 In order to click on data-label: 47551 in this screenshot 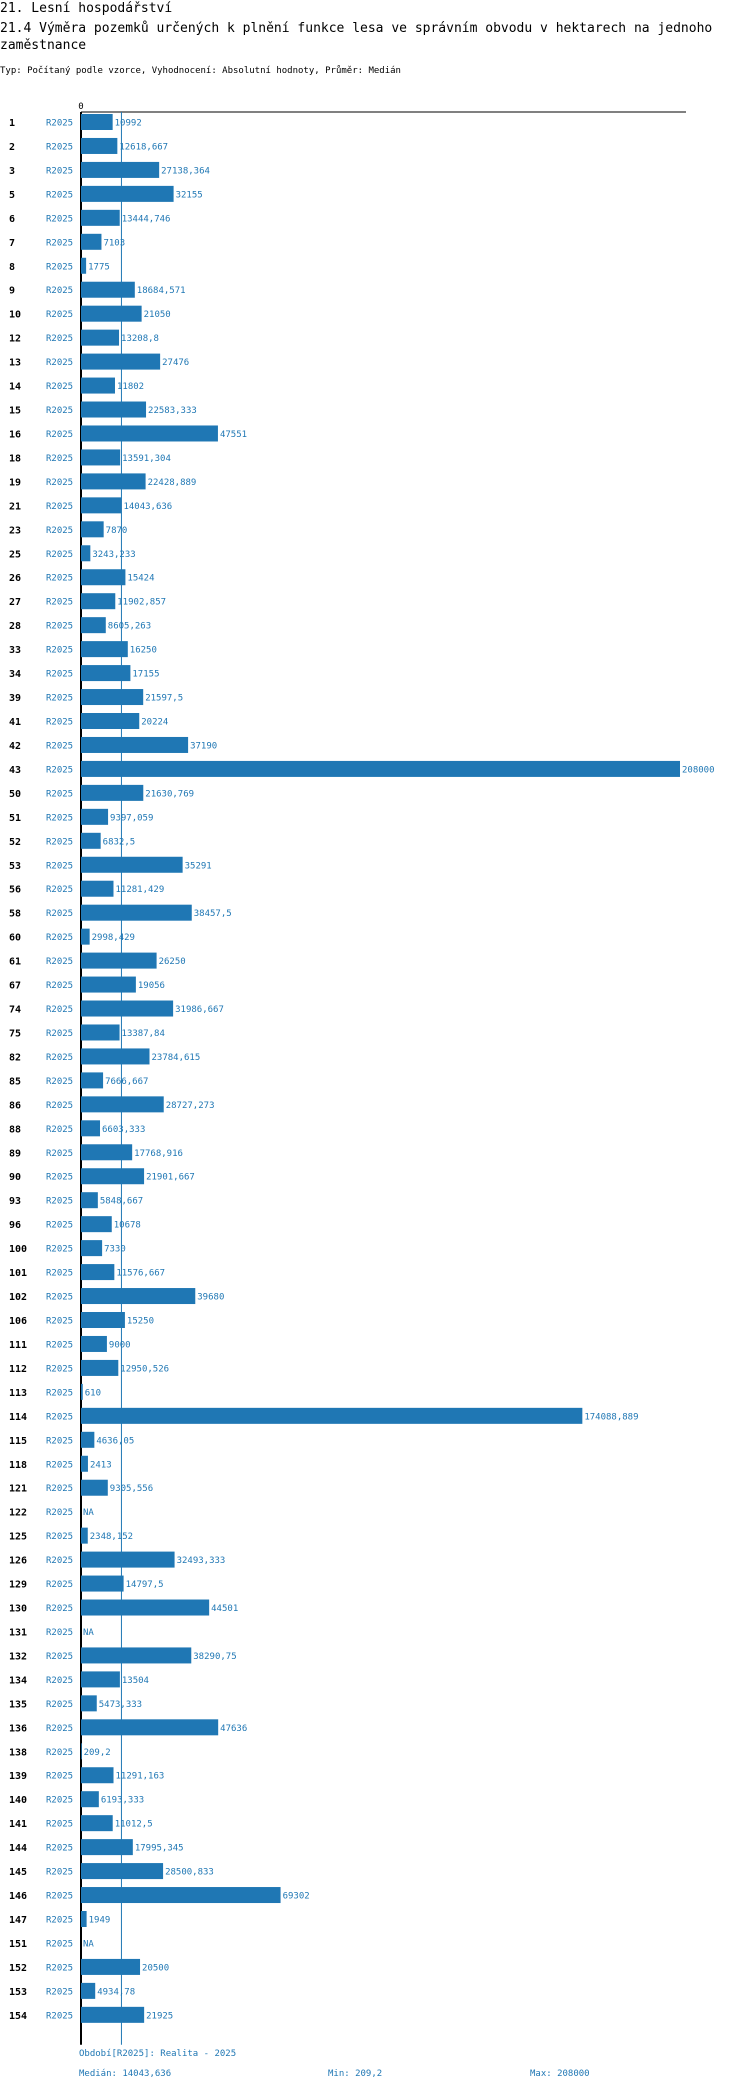, I will do `click(233, 435)`.